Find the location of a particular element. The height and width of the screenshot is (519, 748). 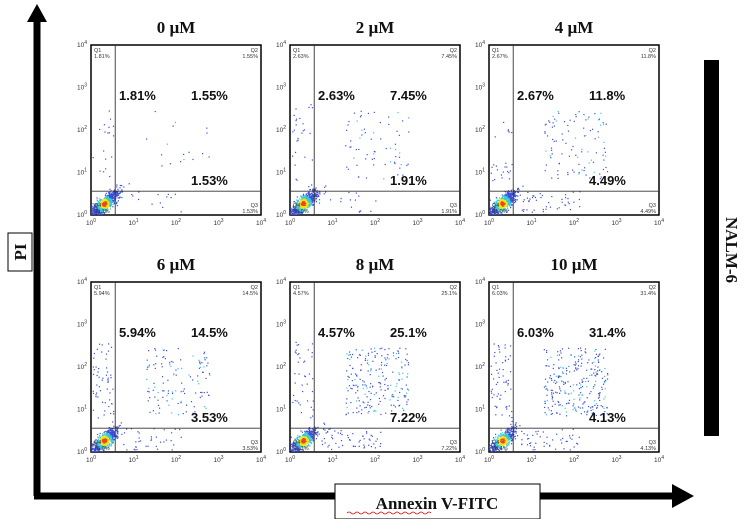

quadrant-small-pct: 7.45% is located at coordinates (449, 57).